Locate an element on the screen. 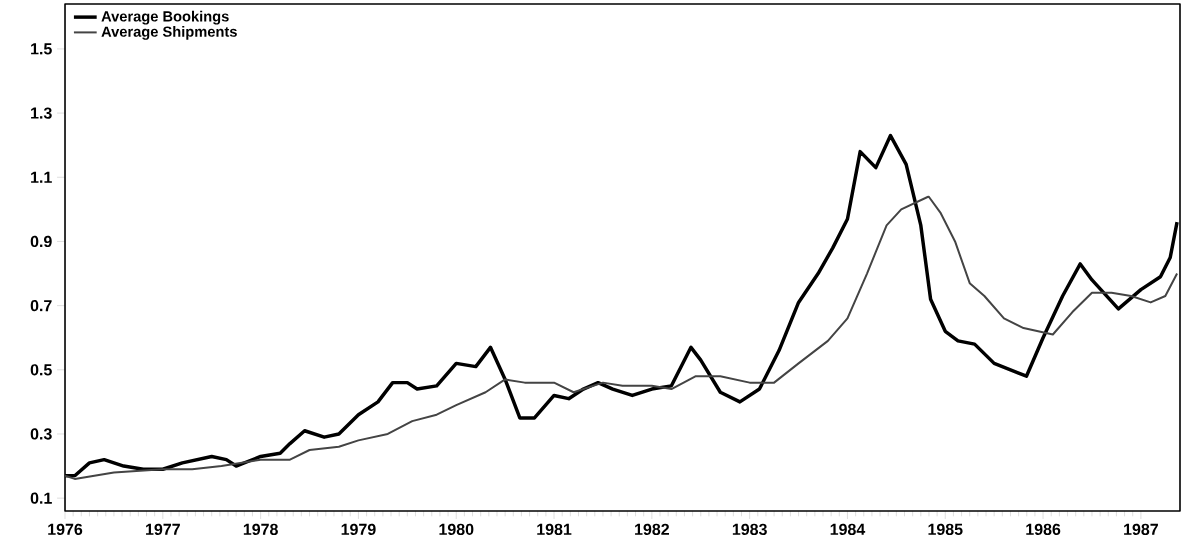 The width and height of the screenshot is (1202, 556). x-tick-label: 1978 is located at coordinates (260, 529).